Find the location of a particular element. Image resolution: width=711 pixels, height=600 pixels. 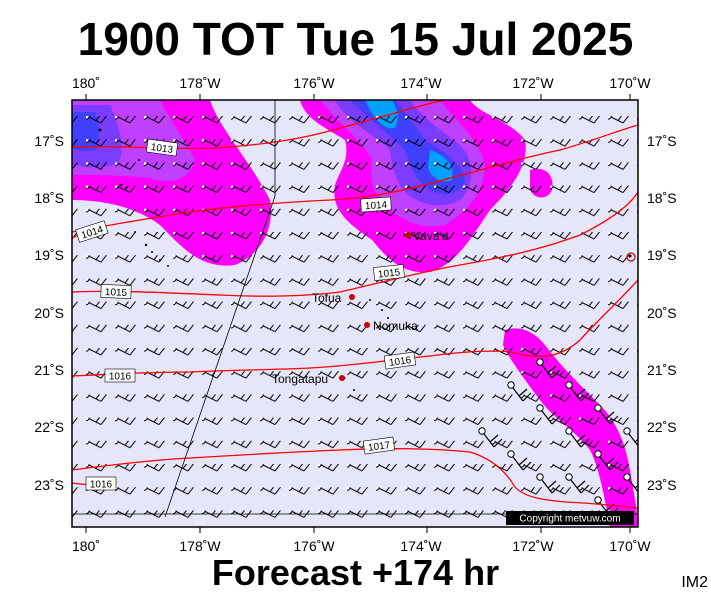

lon-label-bottom-172w: 172˚W is located at coordinates (533, 546).